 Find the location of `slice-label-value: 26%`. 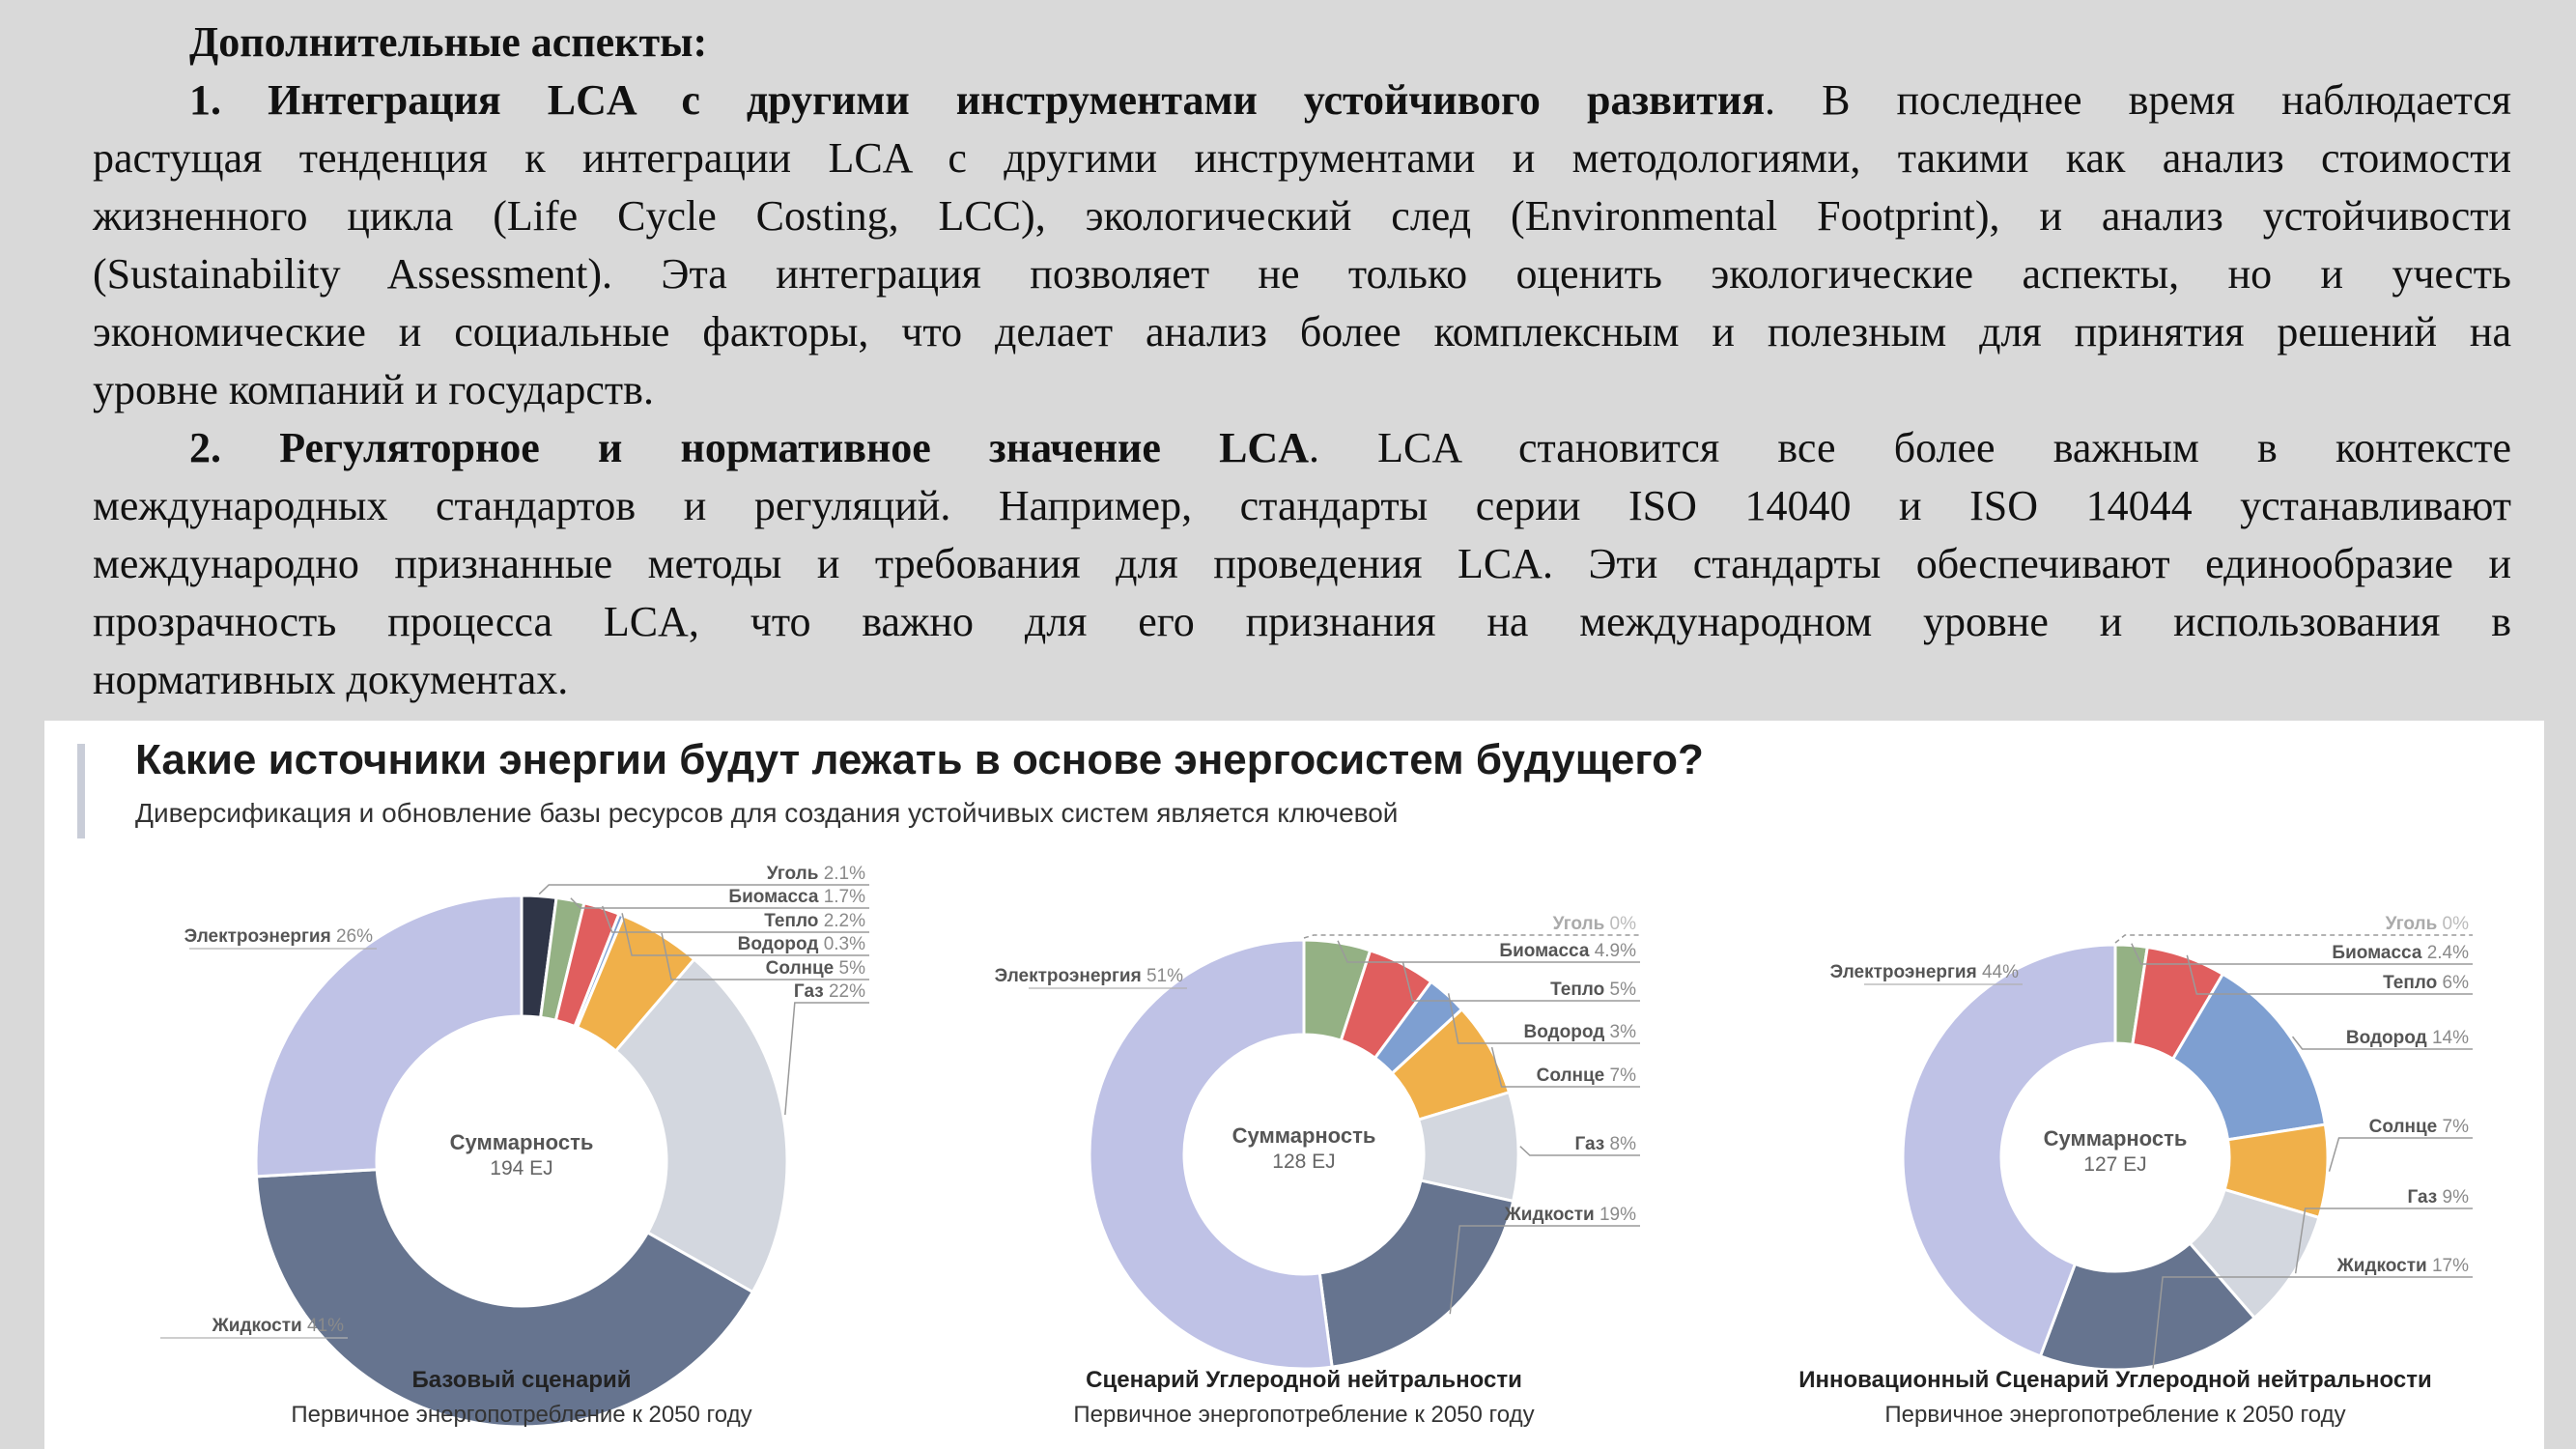

slice-label-value: 26% is located at coordinates (354, 936).